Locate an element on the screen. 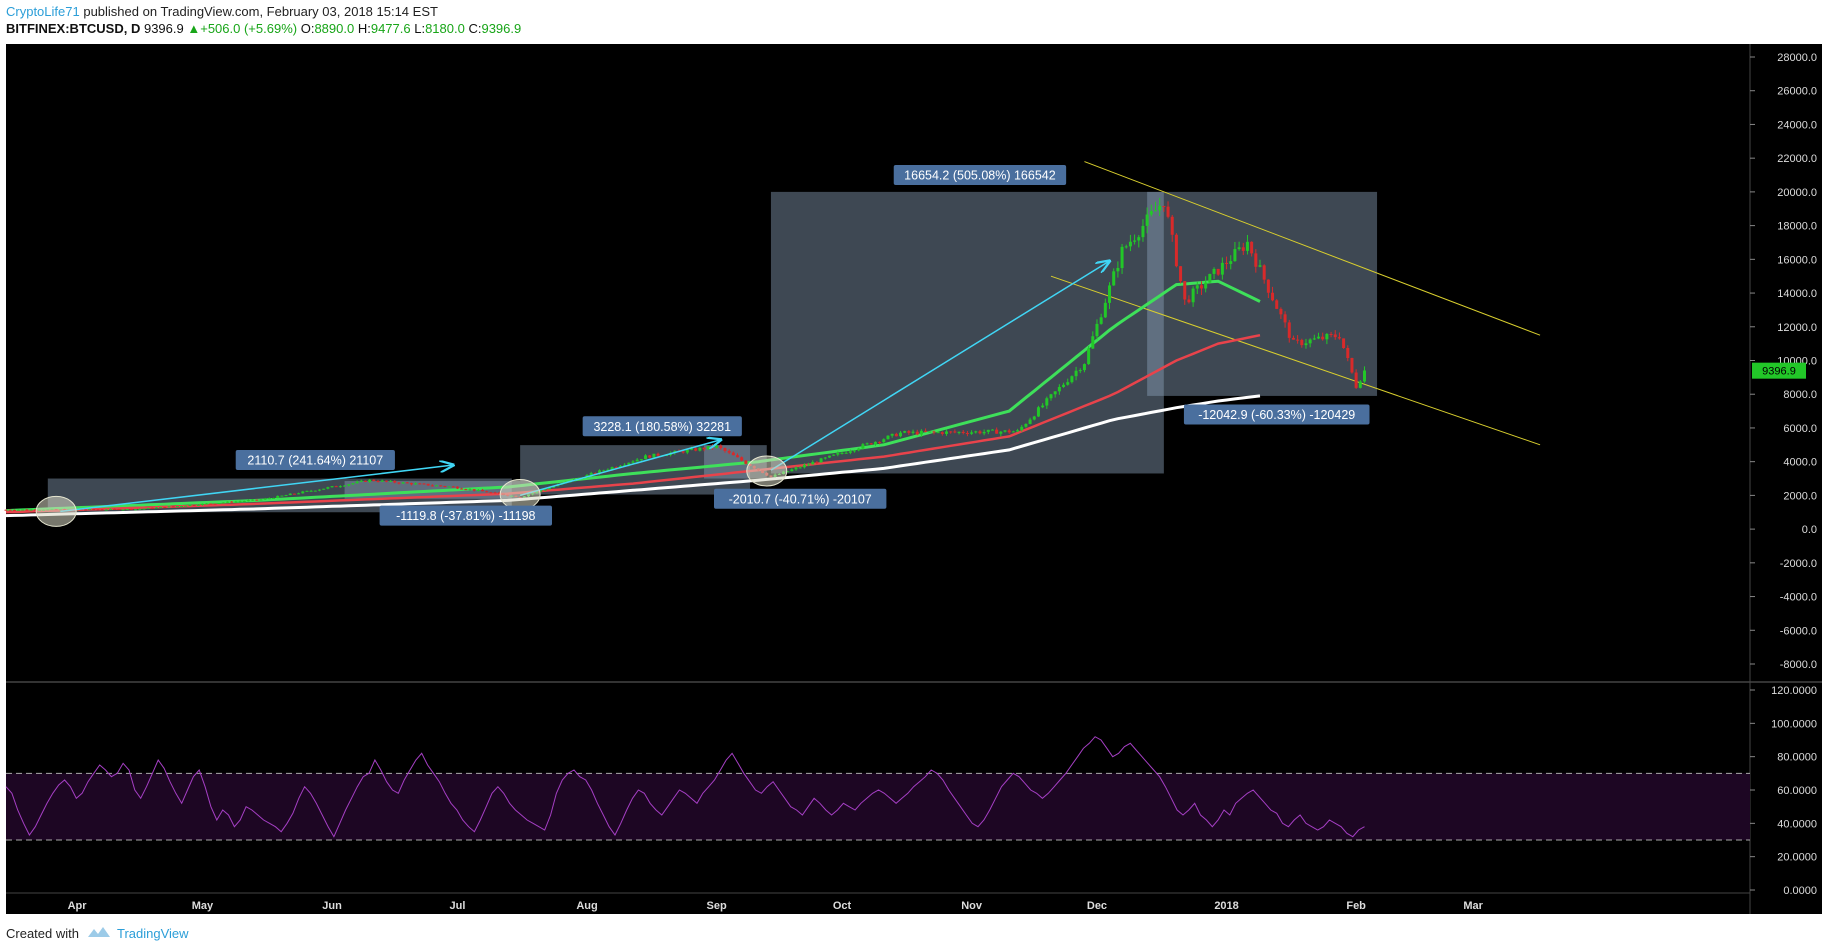  measure-label-text: -12042.9 (-60.33%) -120429 is located at coordinates (1276, 415).